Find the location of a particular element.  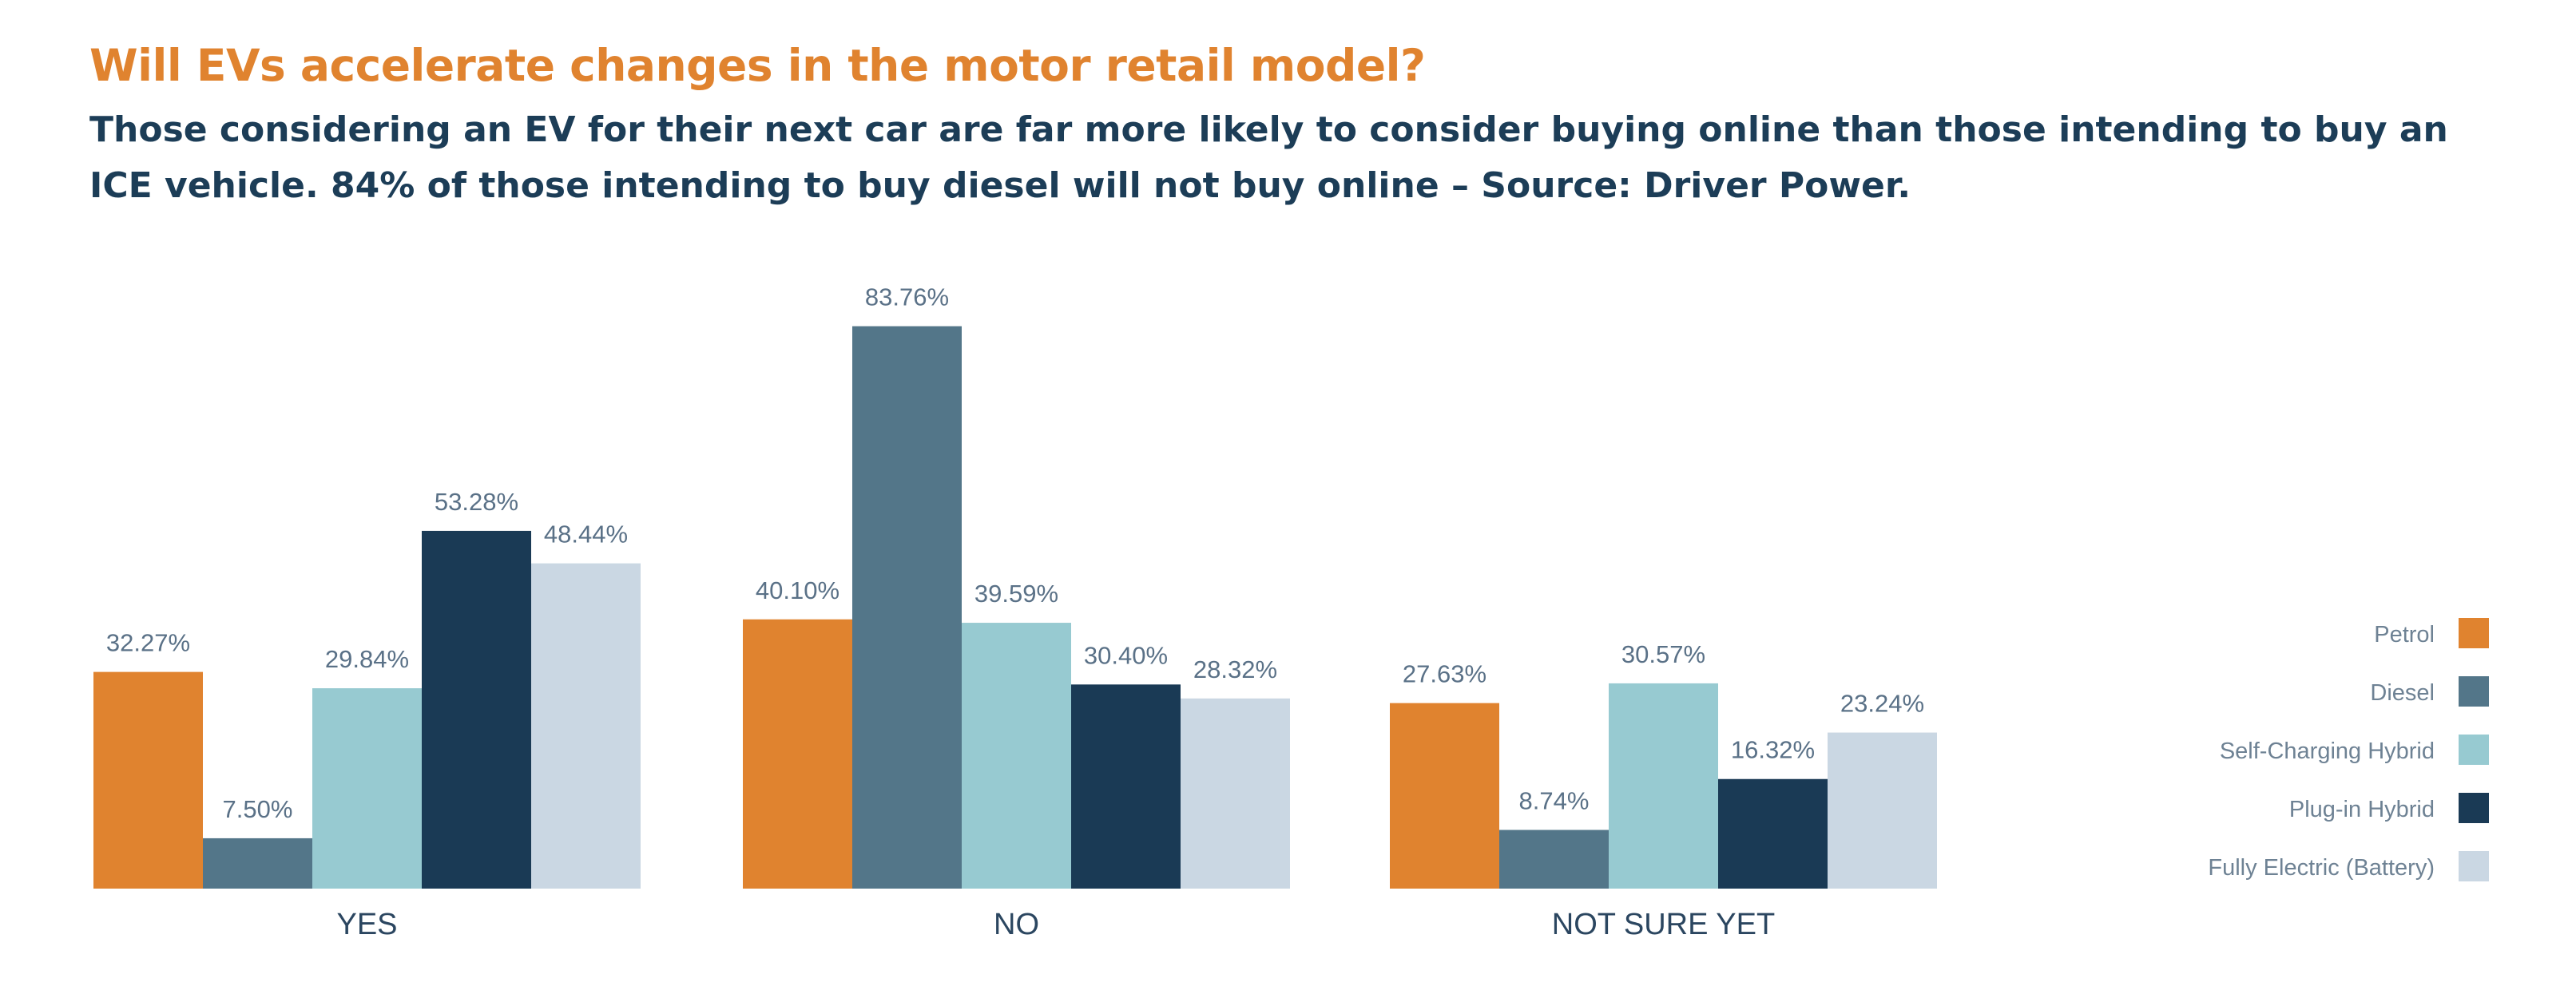

bar-yes-diesel is located at coordinates (257, 863).